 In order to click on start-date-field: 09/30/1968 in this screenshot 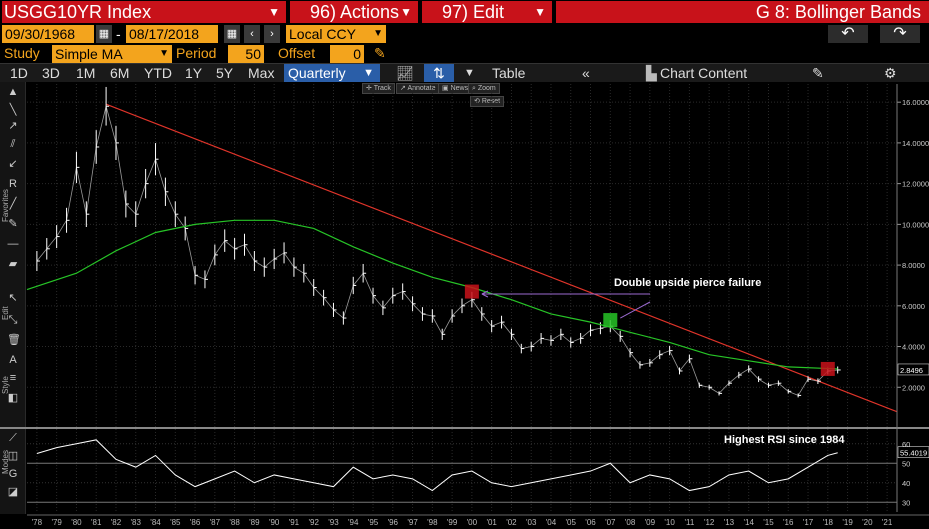, I will do `click(48, 34)`.